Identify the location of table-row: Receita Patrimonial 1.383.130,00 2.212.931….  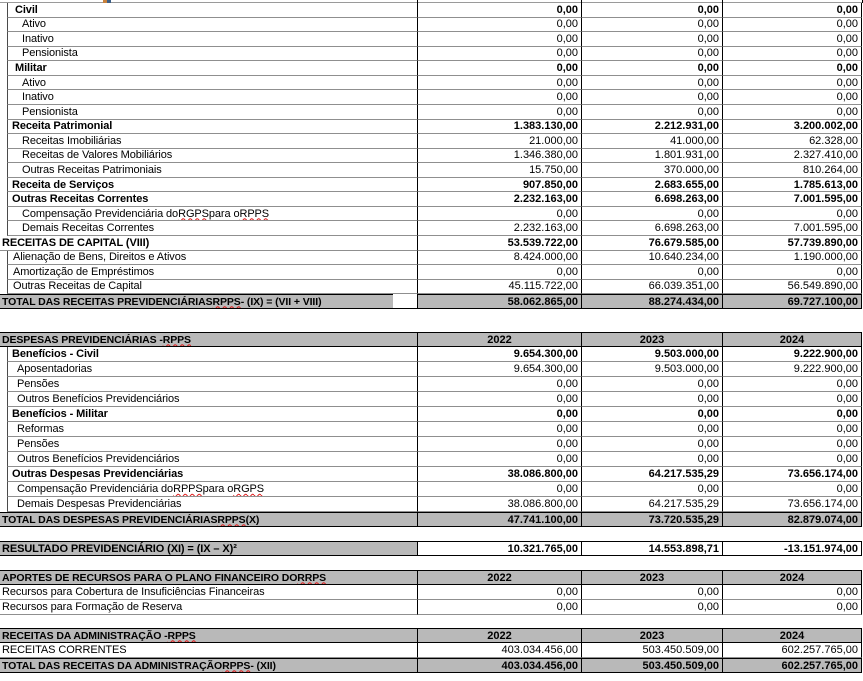
(431, 127).